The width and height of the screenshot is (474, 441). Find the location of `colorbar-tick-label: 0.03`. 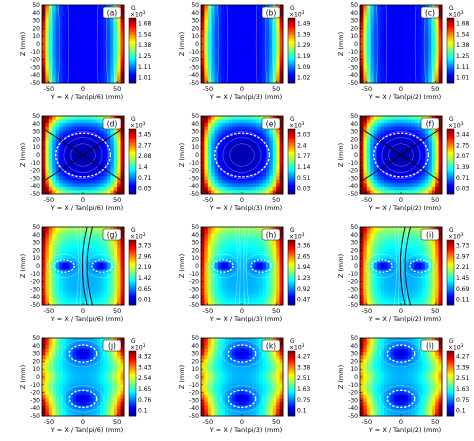

colorbar-tick-label: 0.03 is located at coordinates (304, 189).